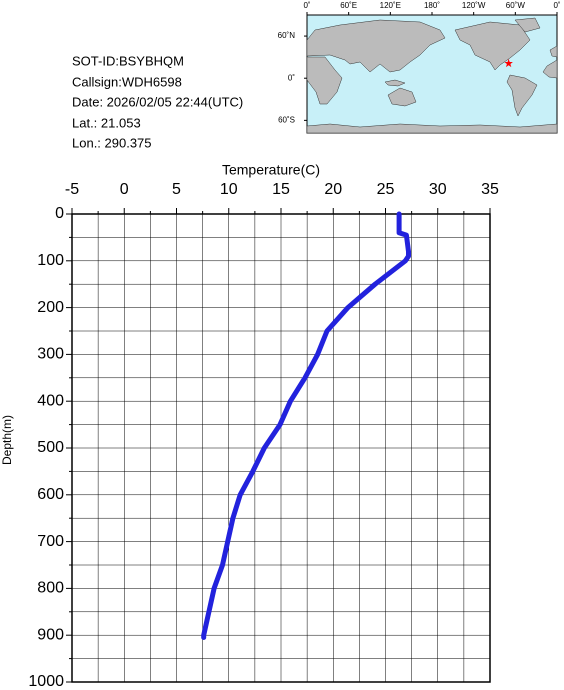 The image size is (564, 690). Describe the element at coordinates (128, 60) in the screenshot. I see `sot-id: SOT-ID:BSYBHQM` at that location.